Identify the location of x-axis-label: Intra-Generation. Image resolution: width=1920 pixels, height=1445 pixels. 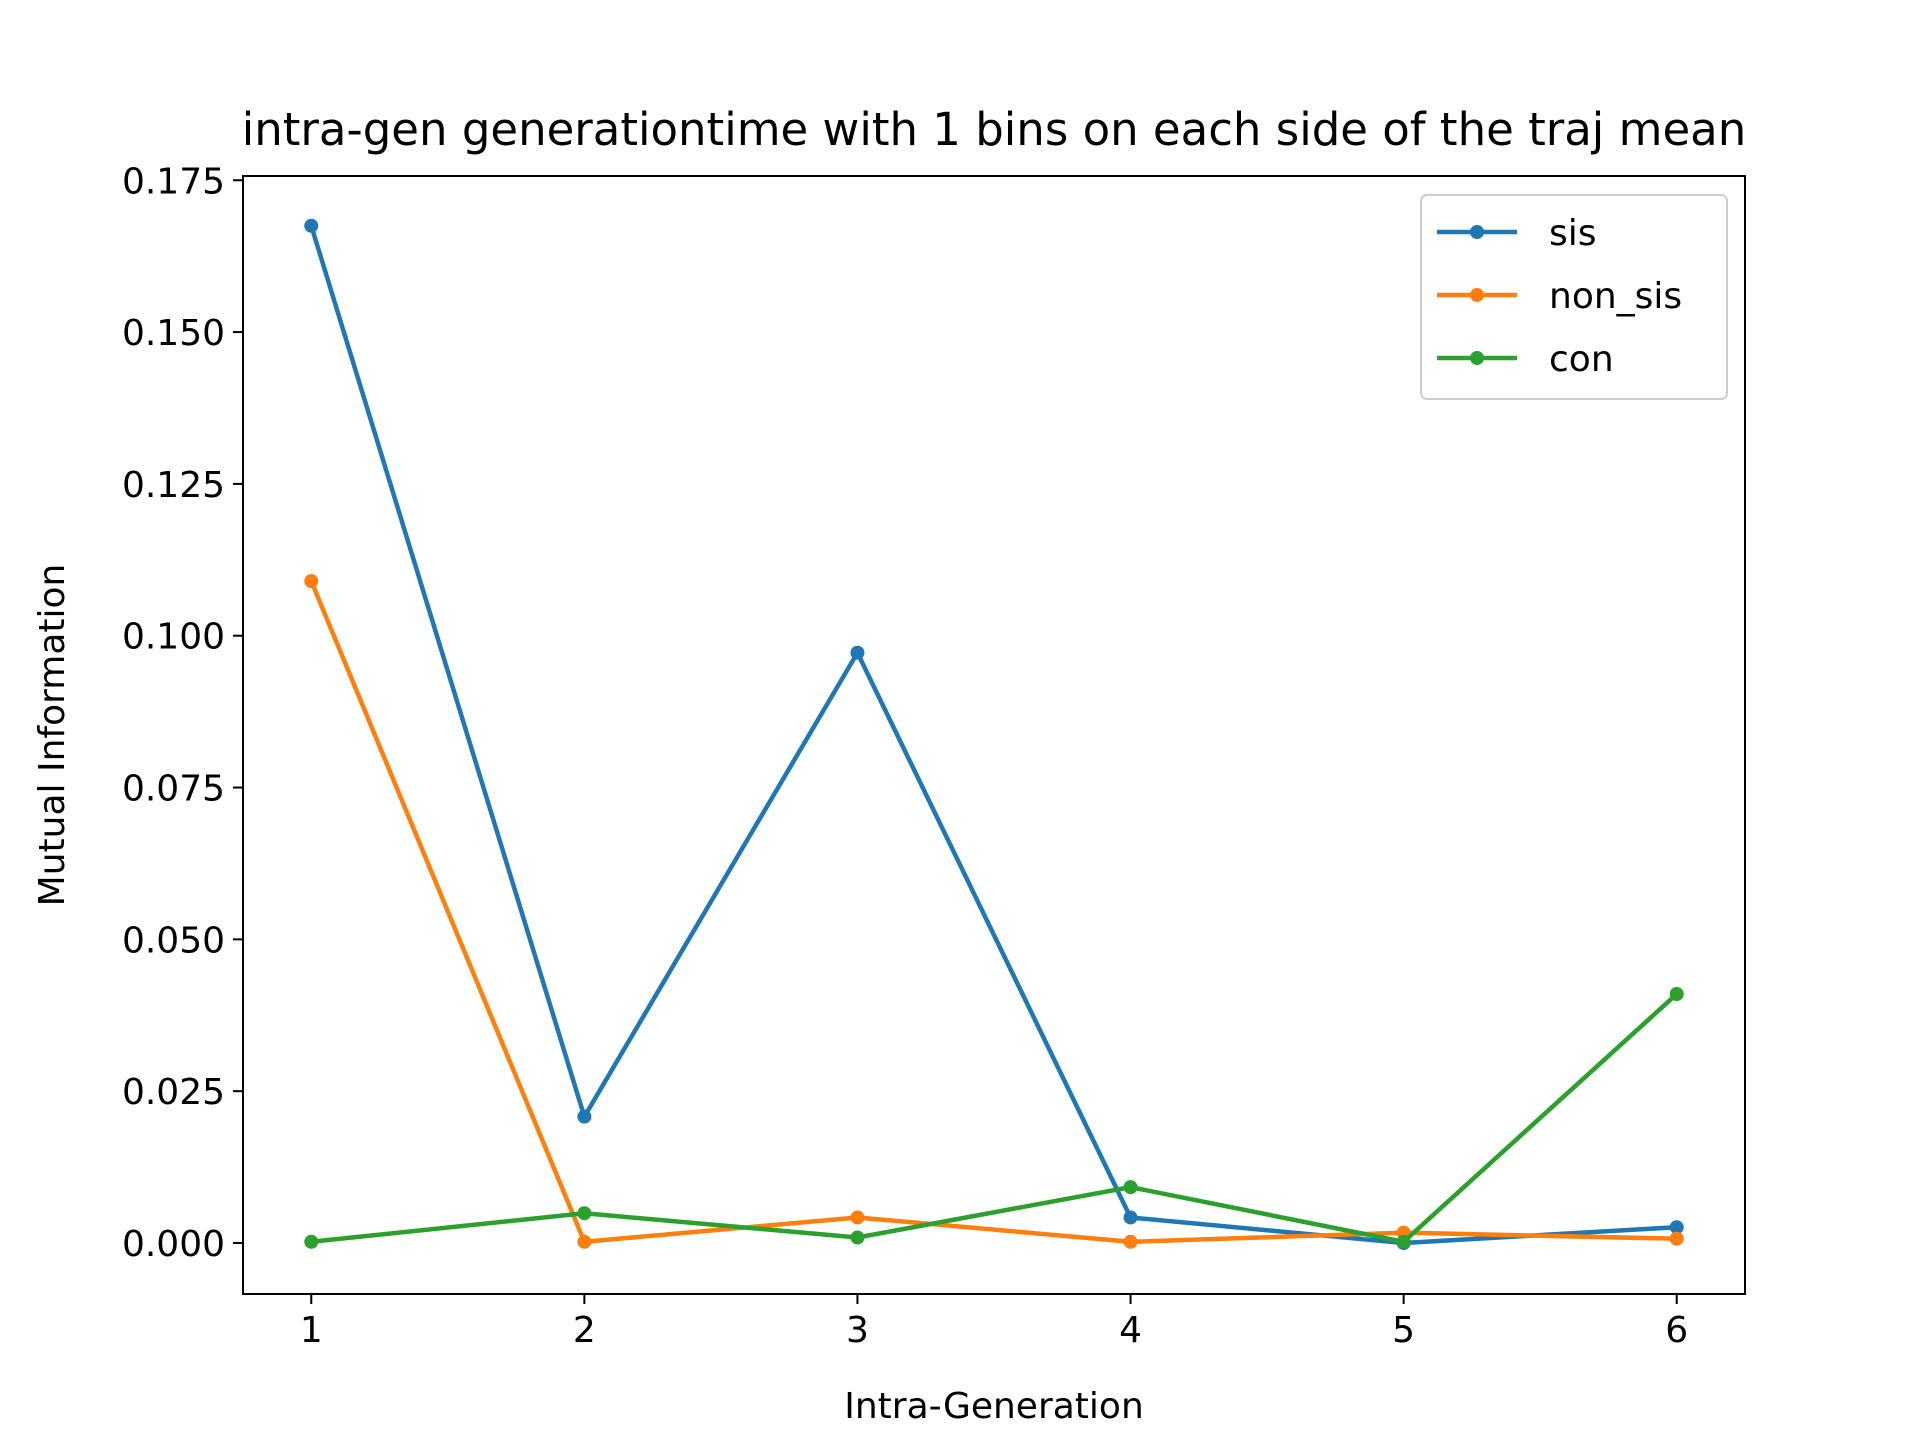
(994, 1406).